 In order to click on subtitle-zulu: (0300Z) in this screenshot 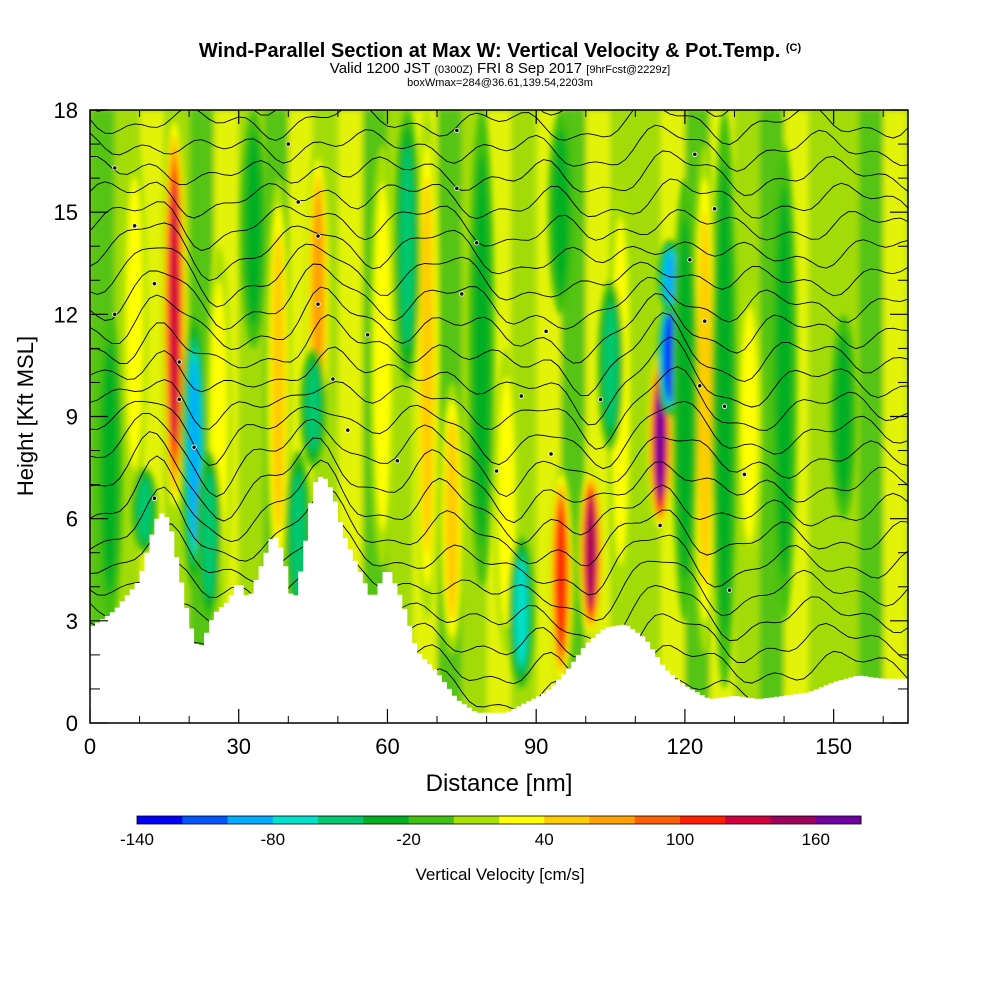, I will do `click(453, 70)`.